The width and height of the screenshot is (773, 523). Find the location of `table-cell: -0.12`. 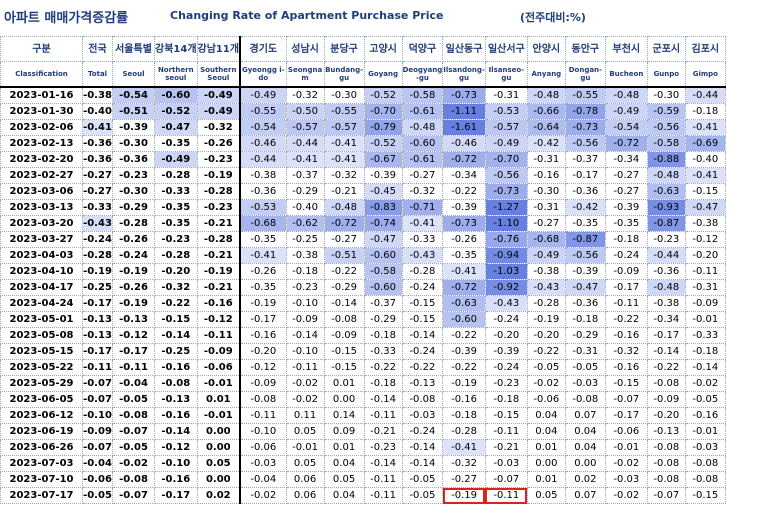

table-cell: -0.12 is located at coordinates (263, 367).